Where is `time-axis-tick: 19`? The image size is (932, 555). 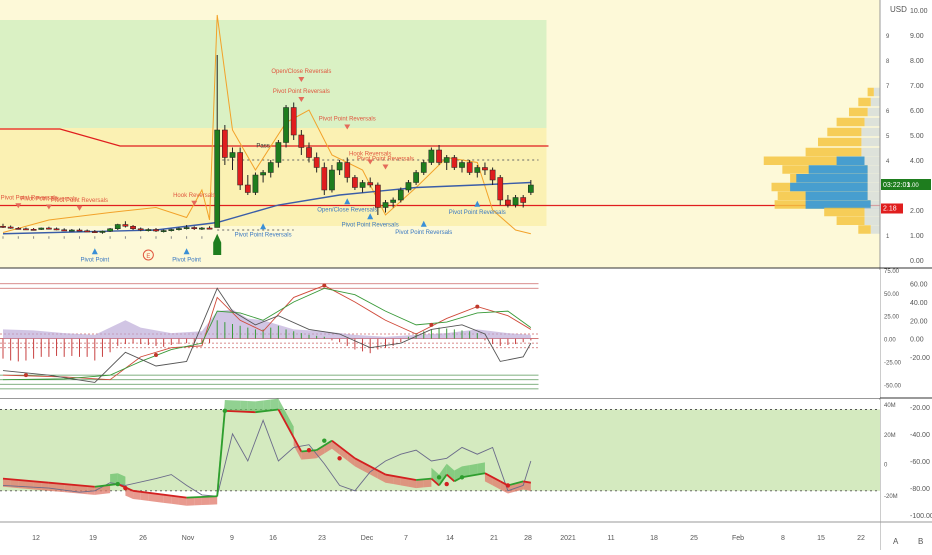
time-axis-tick: 19 is located at coordinates (93, 538).